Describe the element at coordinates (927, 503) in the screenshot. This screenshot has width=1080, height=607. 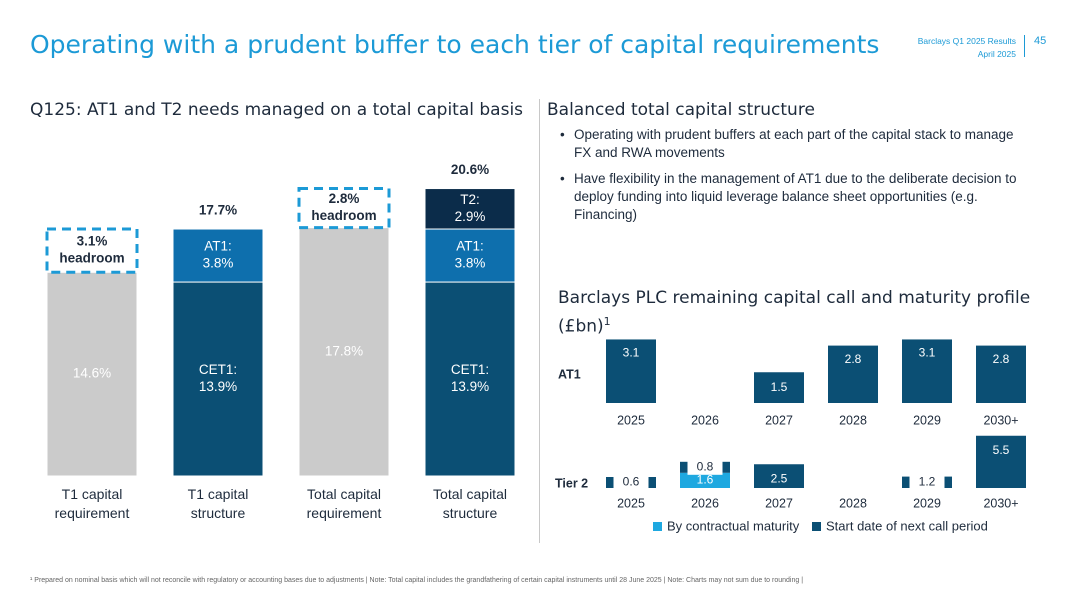
I see `tier2-year-label: 2029` at that location.